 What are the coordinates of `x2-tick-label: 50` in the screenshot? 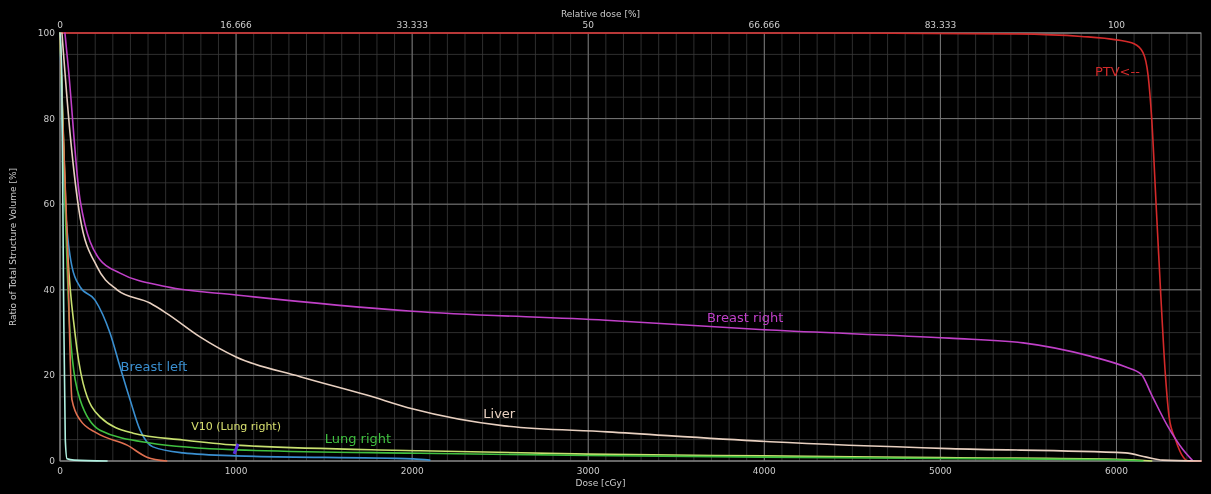 It's located at (588, 25).